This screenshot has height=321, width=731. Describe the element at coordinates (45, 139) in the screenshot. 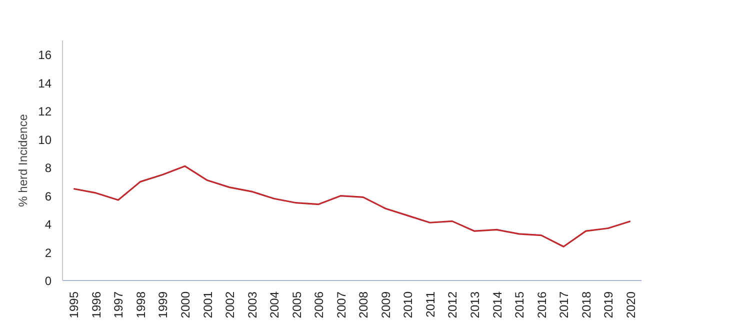

I see `y-tick-label: 10` at that location.